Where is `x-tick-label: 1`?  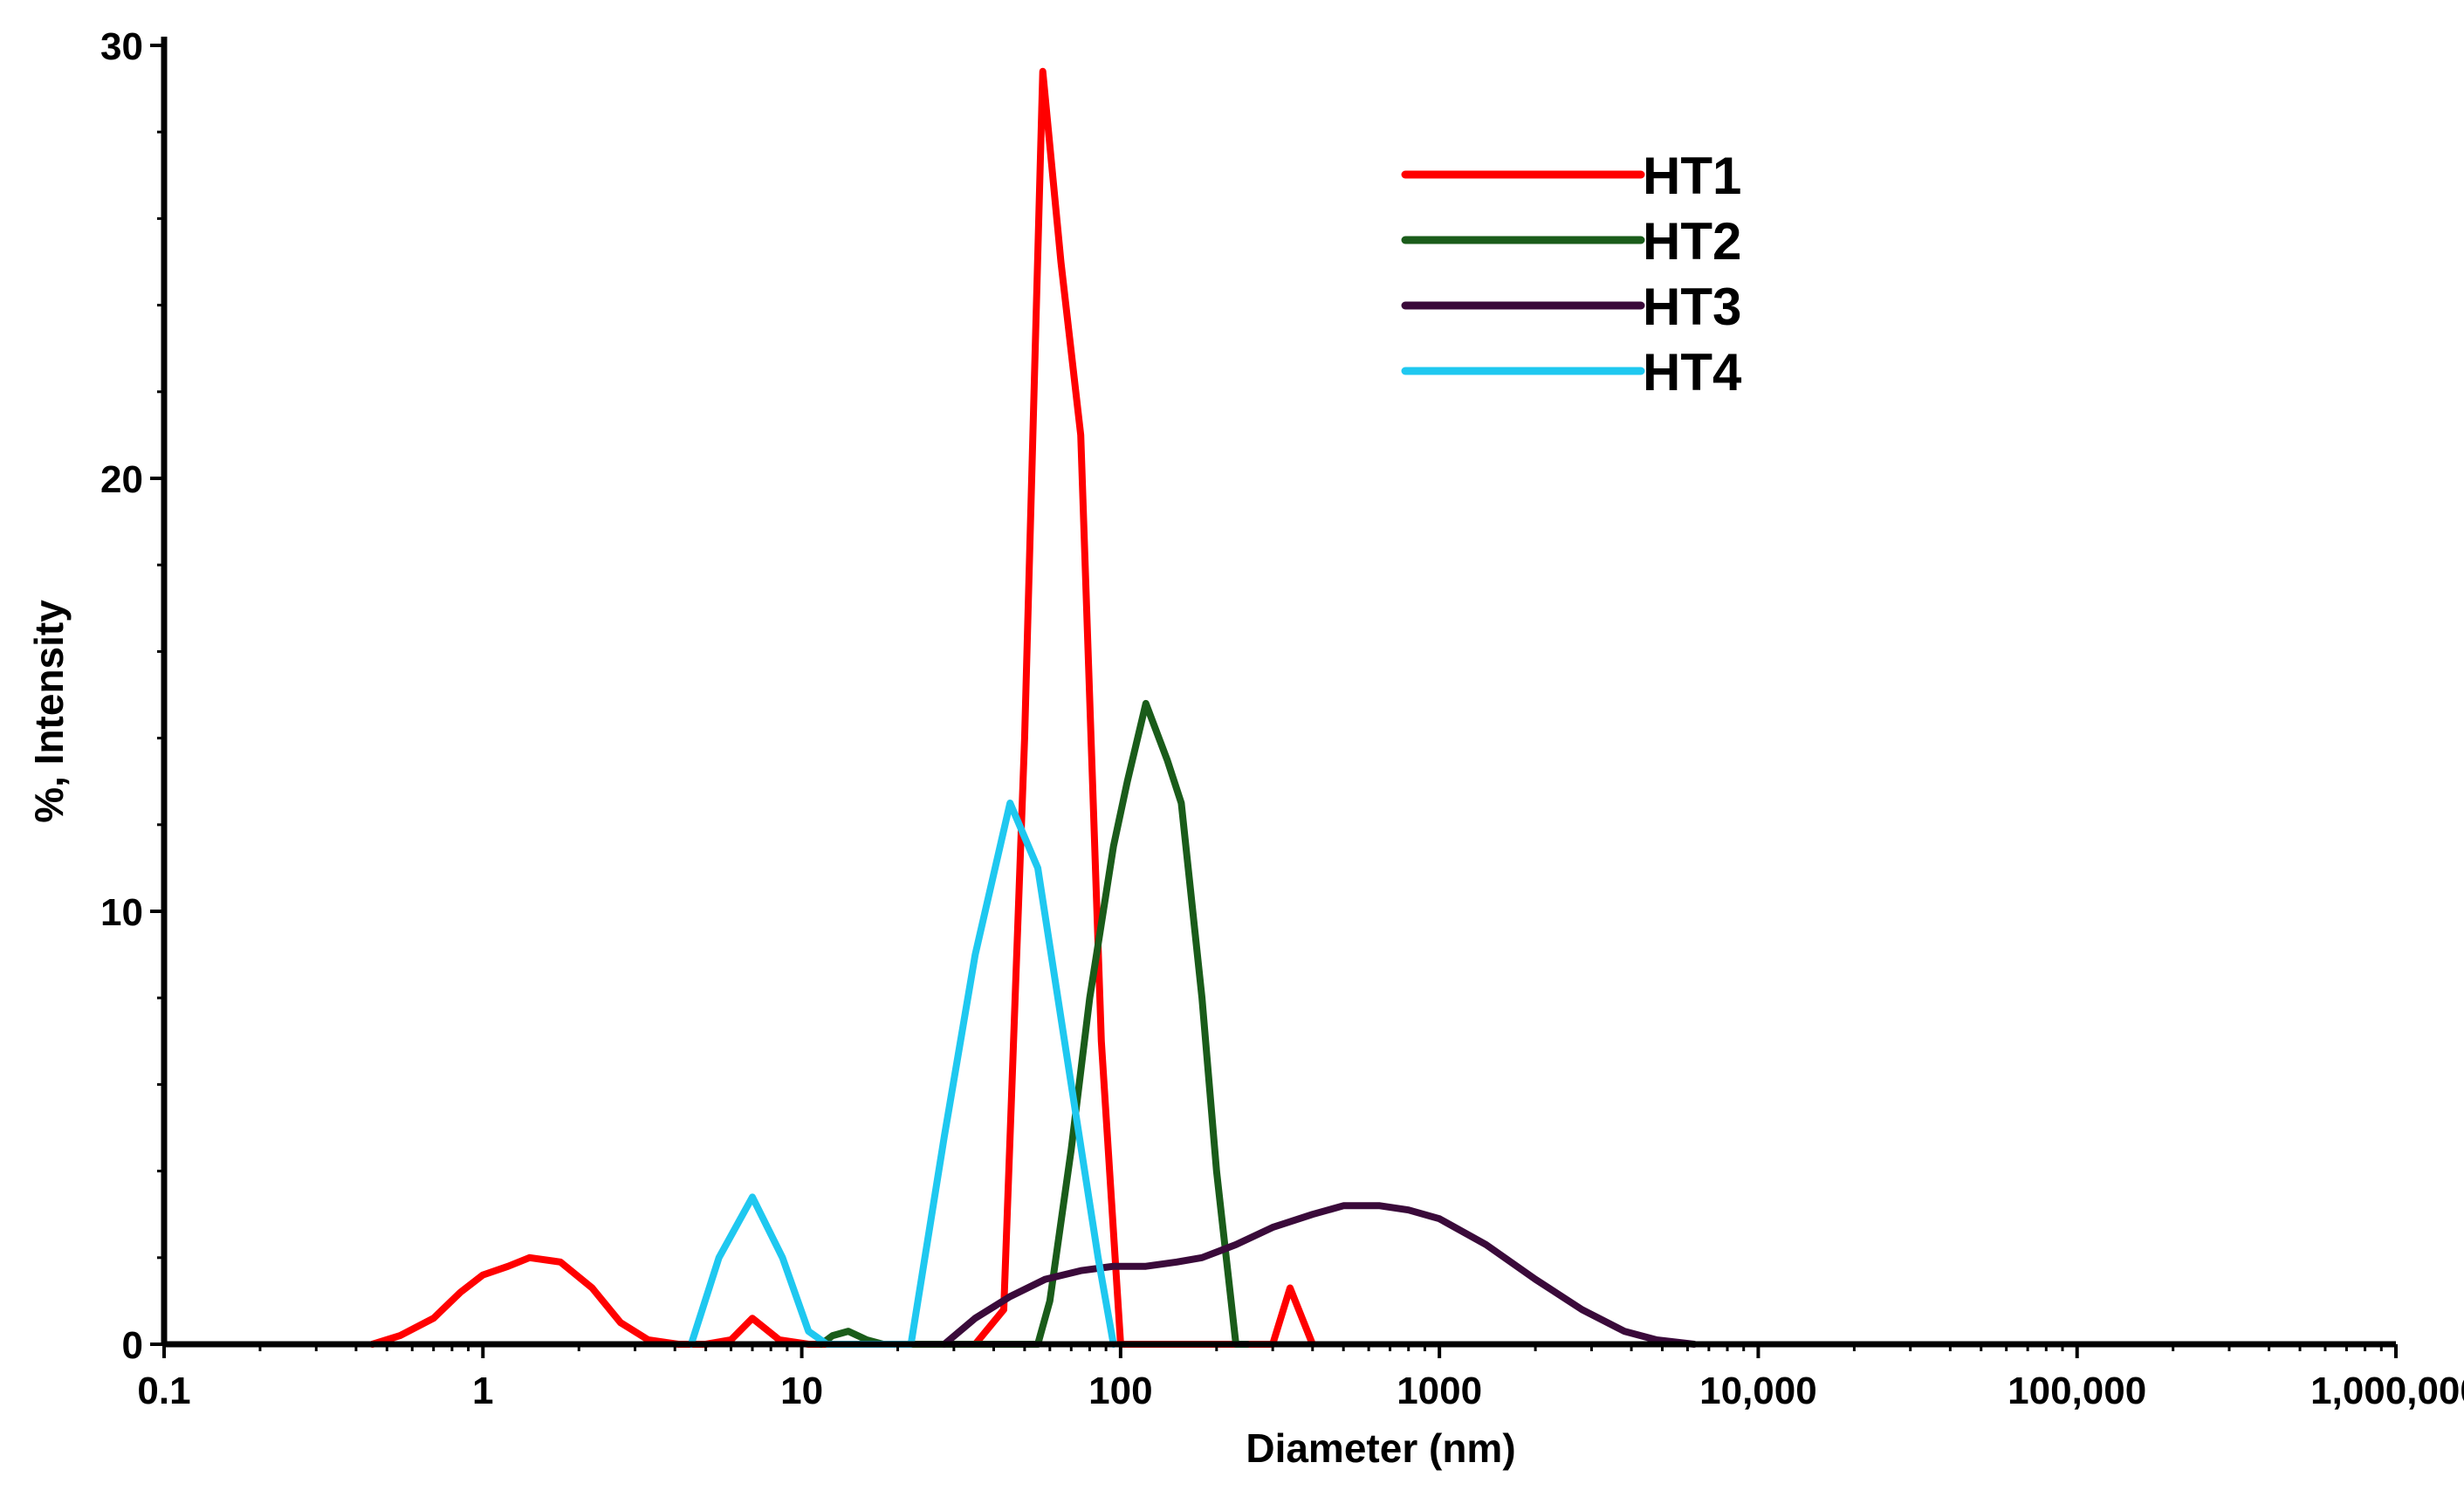 x-tick-label: 1 is located at coordinates (482, 1391).